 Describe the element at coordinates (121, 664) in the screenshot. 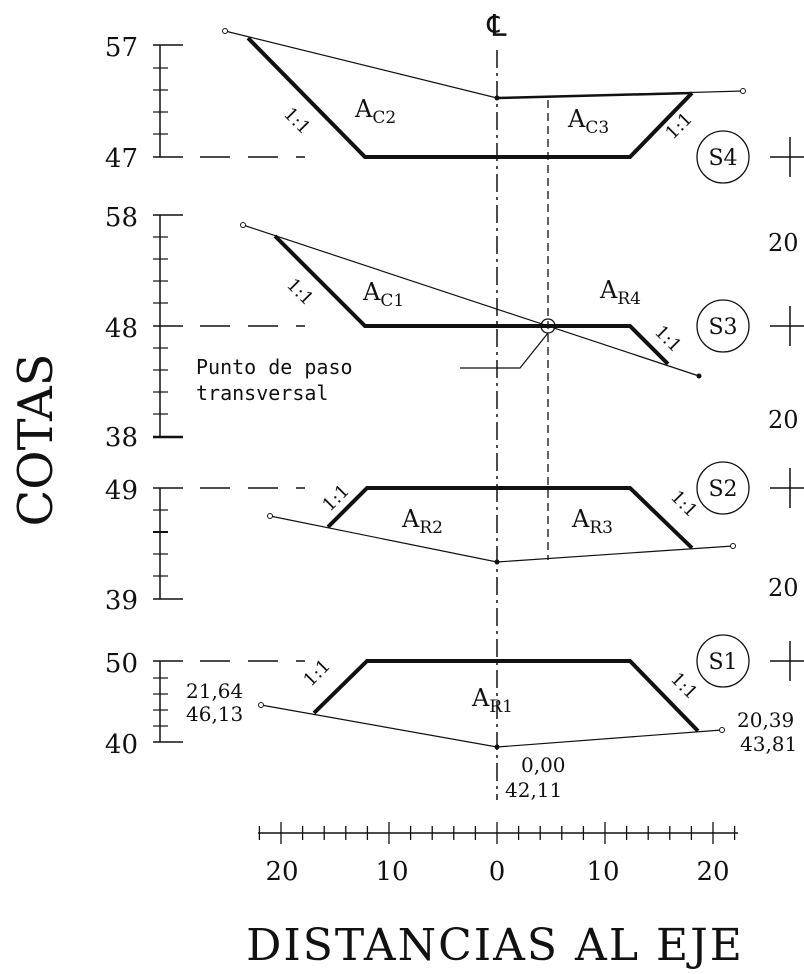

I see `s1-elev-top: 50` at that location.